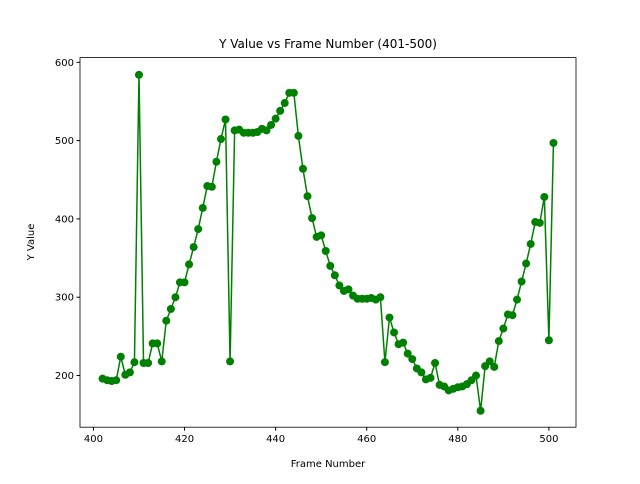  I want to click on x-tick-label: 460, so click(366, 439).